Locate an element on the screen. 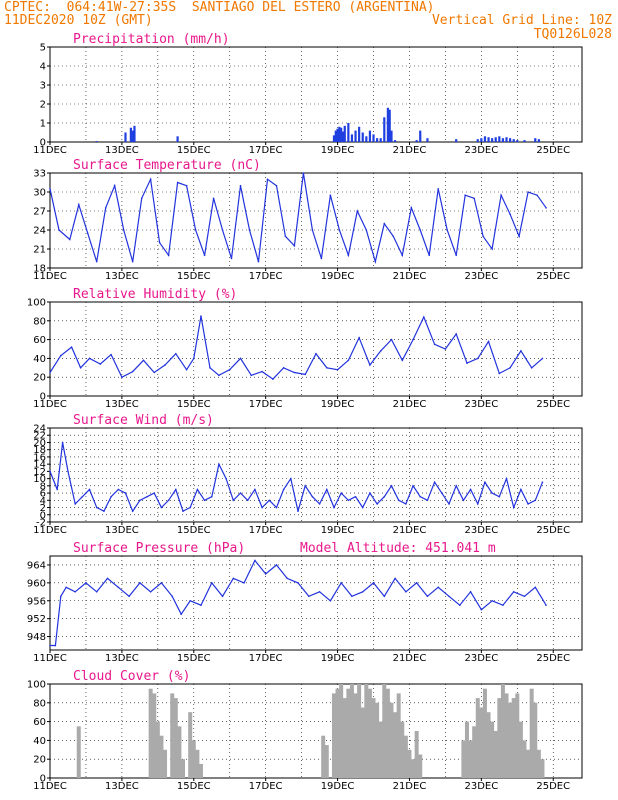 This screenshot has height=800, width=618. header-grid-note: Vertical Grid Line: 10Z is located at coordinates (521, 20).